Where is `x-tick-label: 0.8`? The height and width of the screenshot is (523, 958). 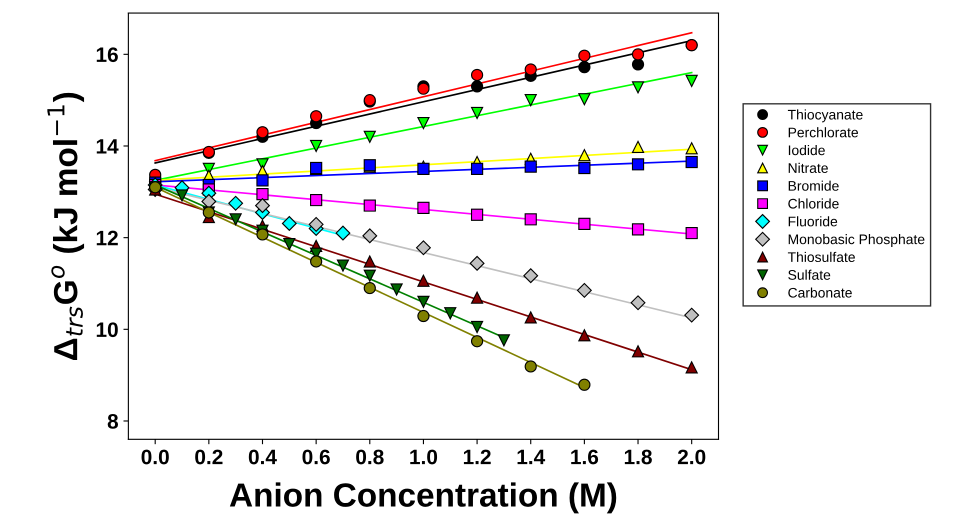 x-tick-label: 0.8 is located at coordinates (370, 457).